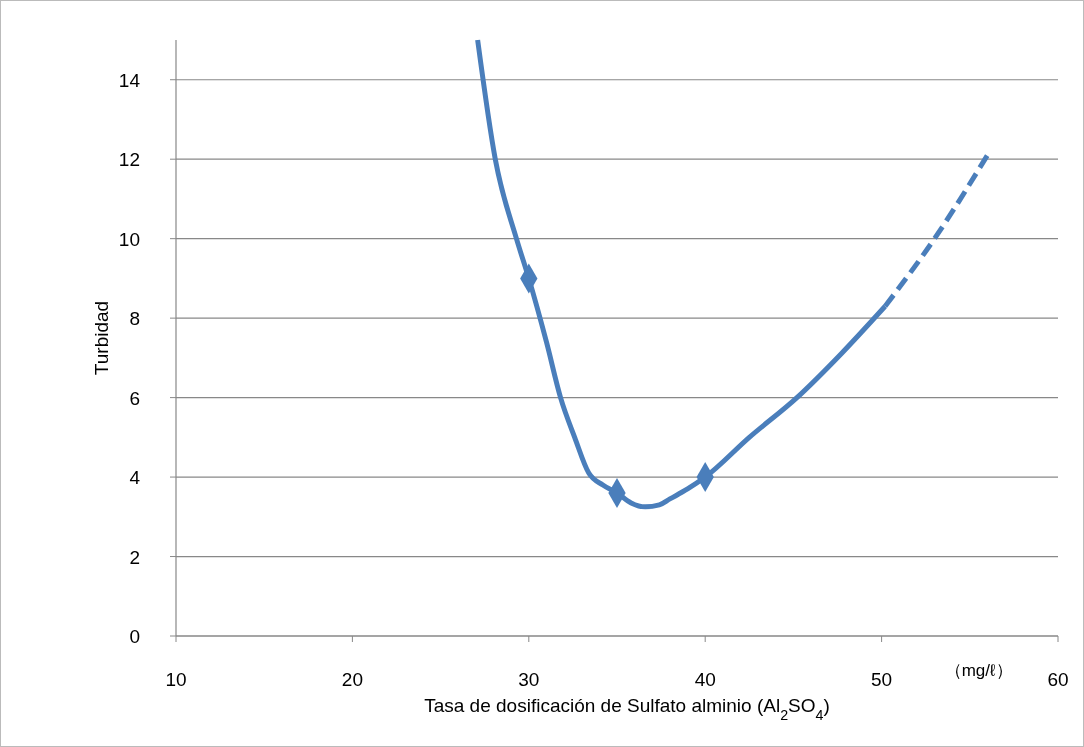 The width and height of the screenshot is (1084, 747). What do you see at coordinates (134, 557) in the screenshot?
I see `y-tick-label: 2` at bounding box center [134, 557].